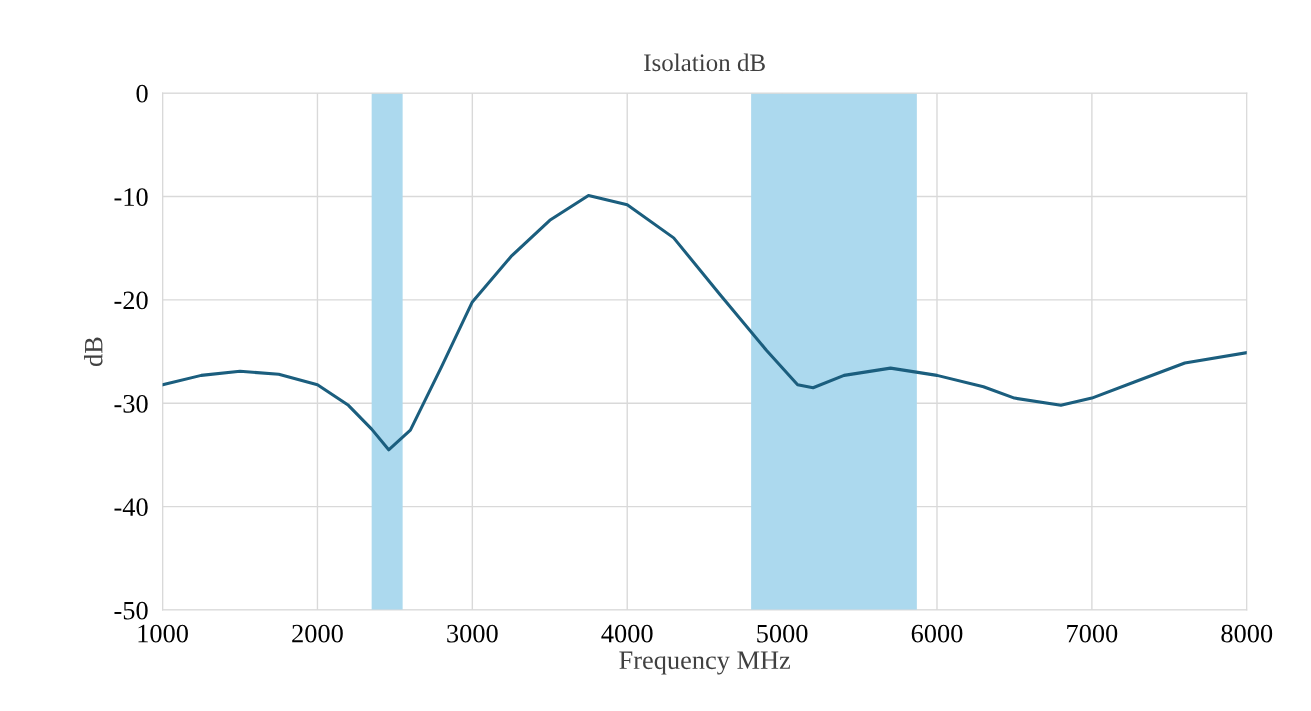 The width and height of the screenshot is (1311, 711). I want to click on x-tick-label: 4000, so click(627, 633).